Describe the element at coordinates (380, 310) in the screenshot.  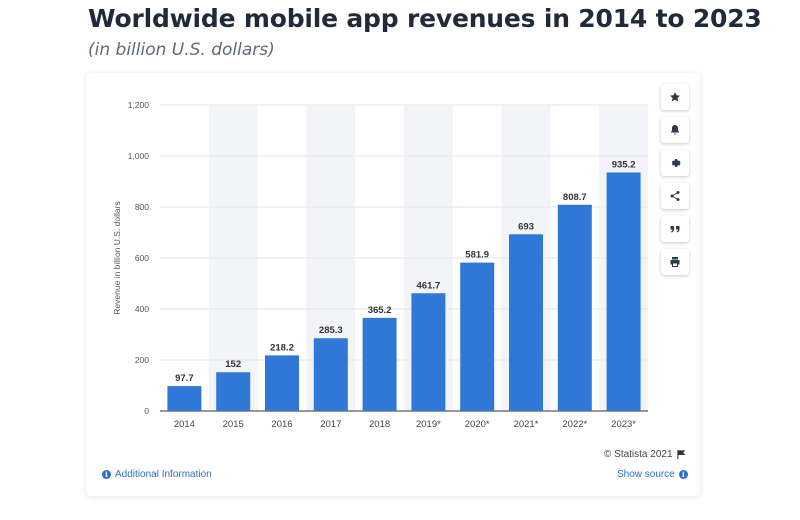
I see `data-label: 365.2` at that location.